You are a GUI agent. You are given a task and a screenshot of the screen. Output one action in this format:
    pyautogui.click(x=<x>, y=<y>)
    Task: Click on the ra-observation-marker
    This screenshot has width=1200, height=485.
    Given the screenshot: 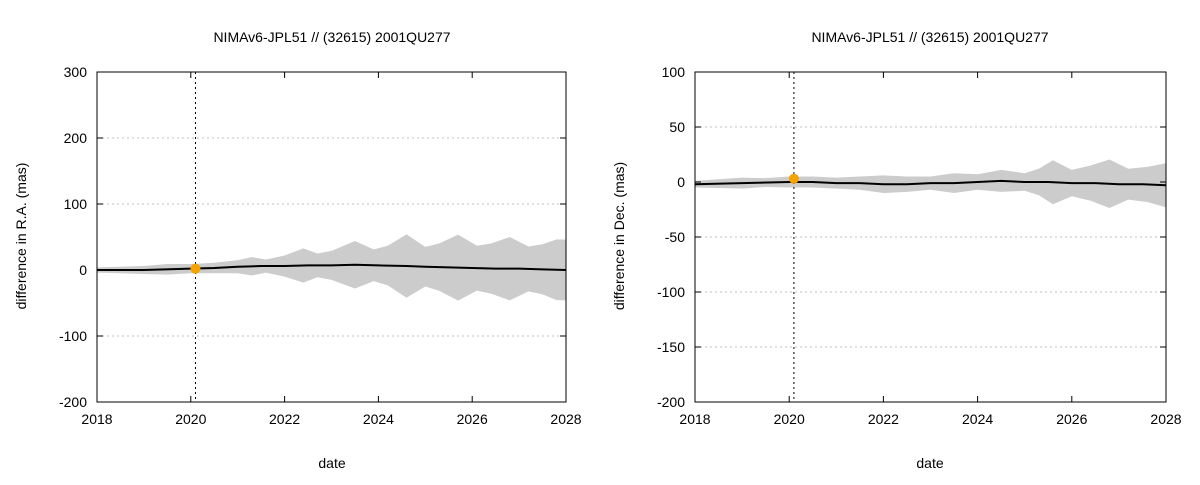 What is the action you would take?
    pyautogui.click(x=195, y=268)
    